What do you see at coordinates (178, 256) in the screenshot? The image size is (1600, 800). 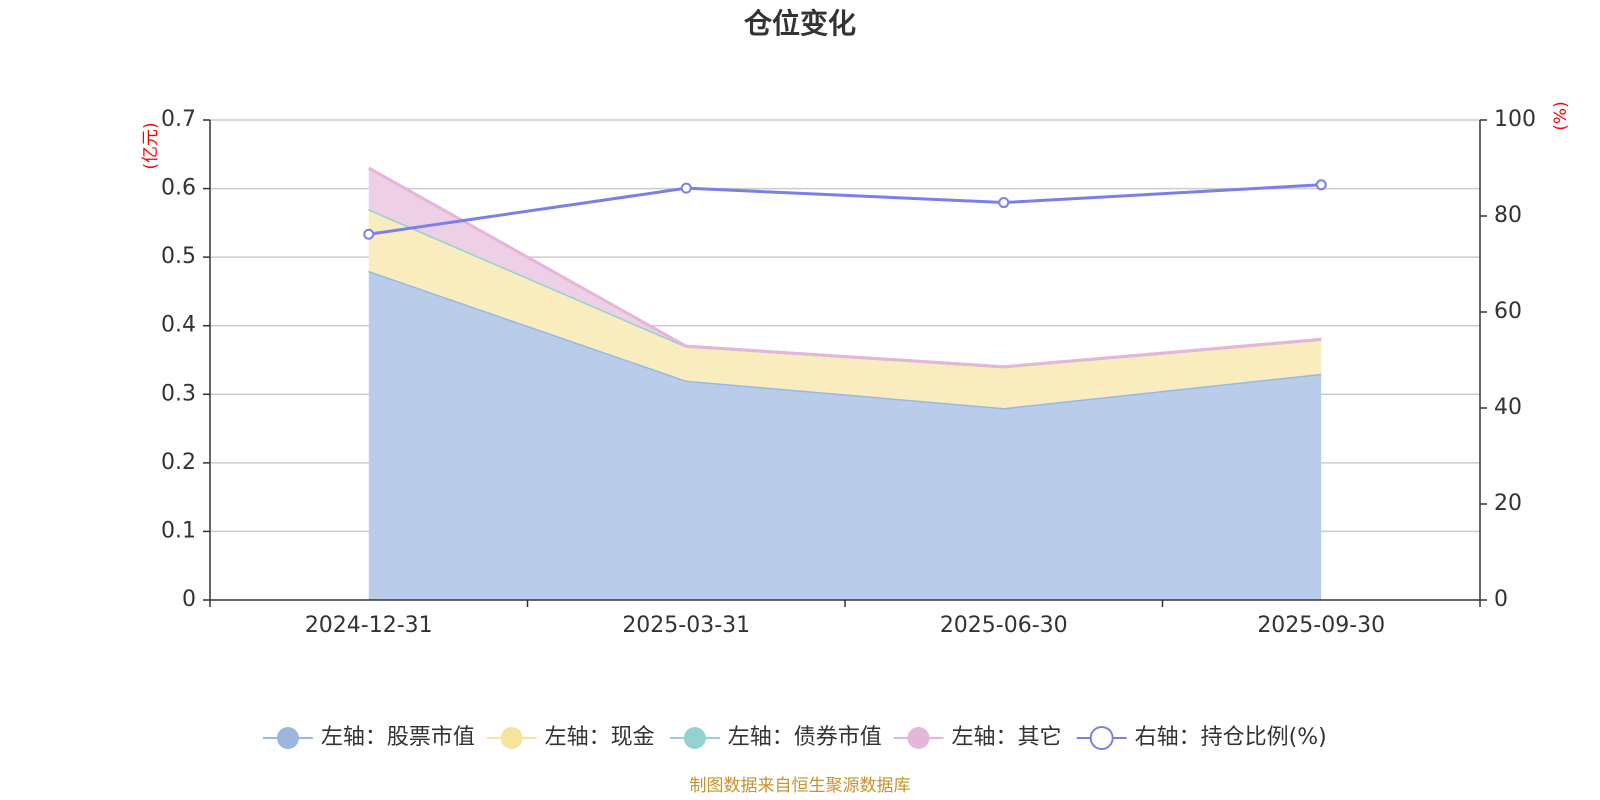 I see `left-tick-label: 0.5` at bounding box center [178, 256].